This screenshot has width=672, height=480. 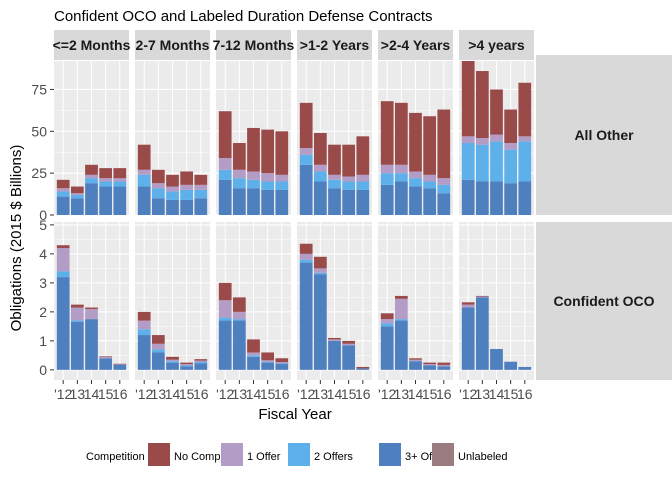 What do you see at coordinates (334, 301) in the screenshot?
I see `panel-confident-oco-1-2-years` at bounding box center [334, 301].